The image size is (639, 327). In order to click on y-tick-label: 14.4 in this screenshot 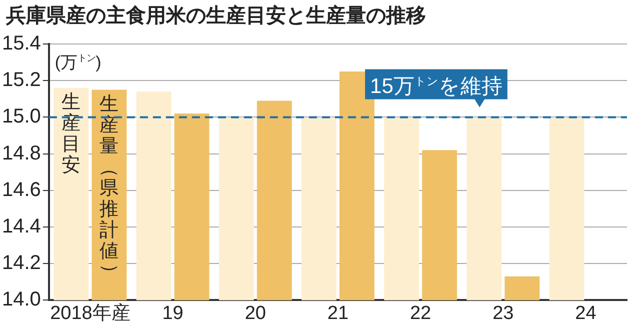, I will do `click(21, 227)`.